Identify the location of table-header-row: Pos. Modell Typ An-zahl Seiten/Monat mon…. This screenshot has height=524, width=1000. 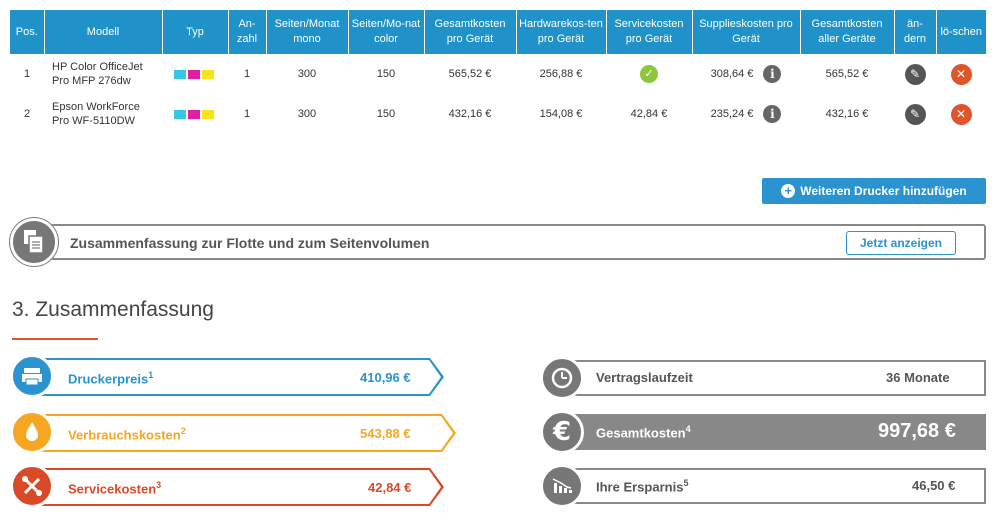
(498, 32).